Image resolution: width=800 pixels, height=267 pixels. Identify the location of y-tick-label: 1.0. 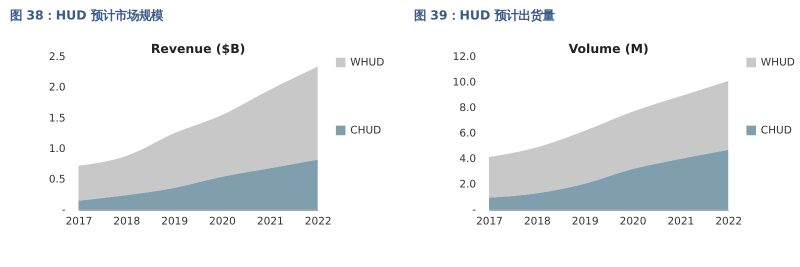
(57, 148).